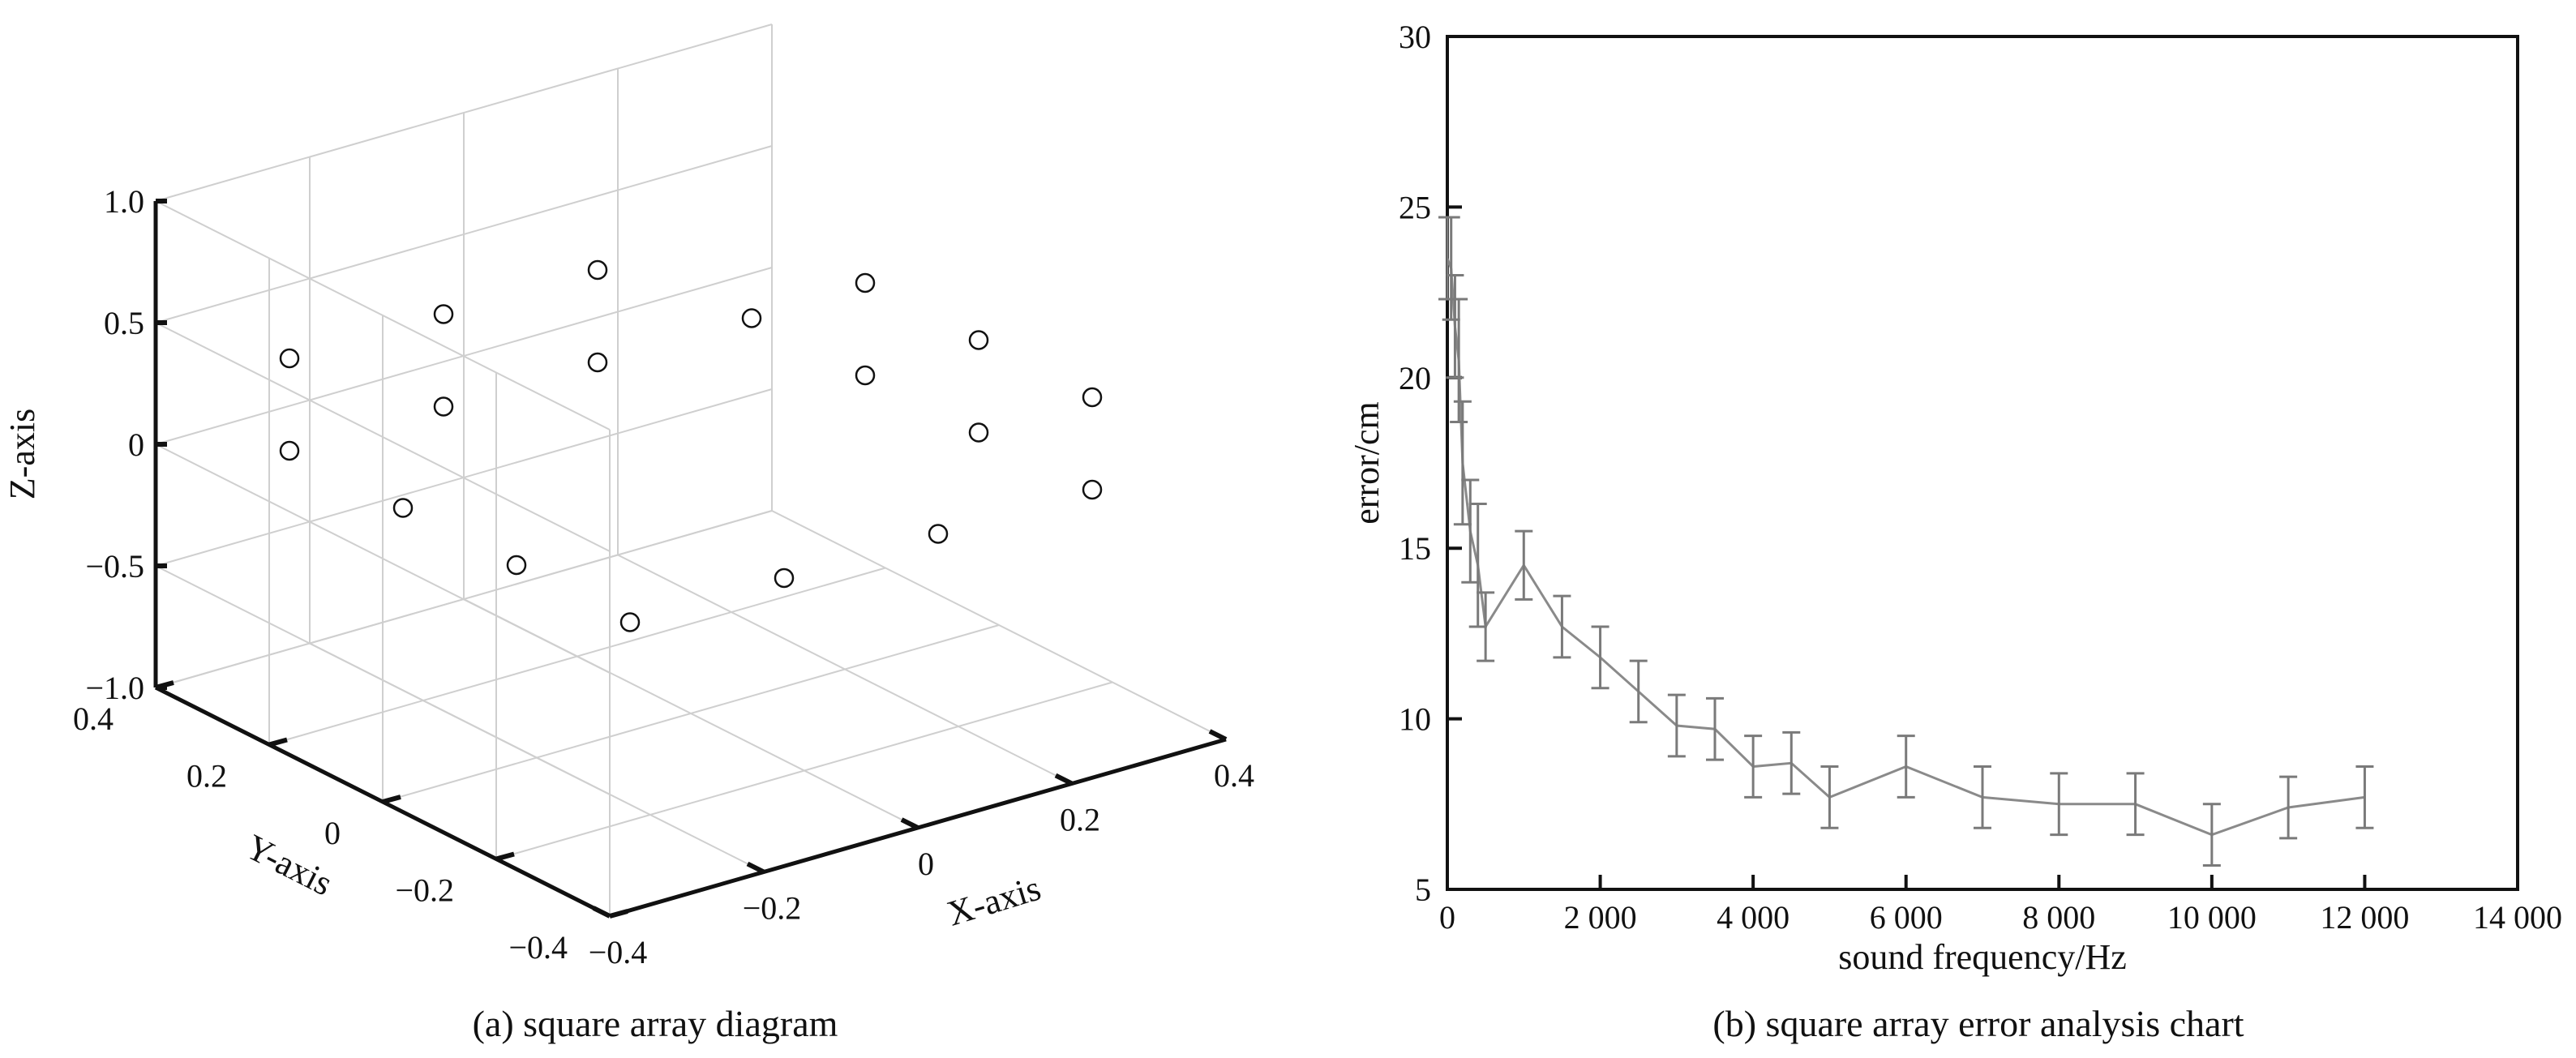  Describe the element at coordinates (1978, 1023) in the screenshot. I see `caption-b: (b) square array error analysis chart` at that location.